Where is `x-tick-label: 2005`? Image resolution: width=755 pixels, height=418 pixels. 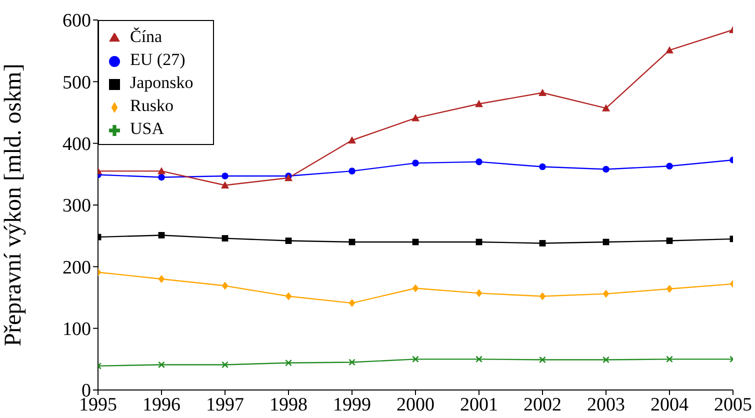
x-tick-label: 2005 is located at coordinates (733, 405).